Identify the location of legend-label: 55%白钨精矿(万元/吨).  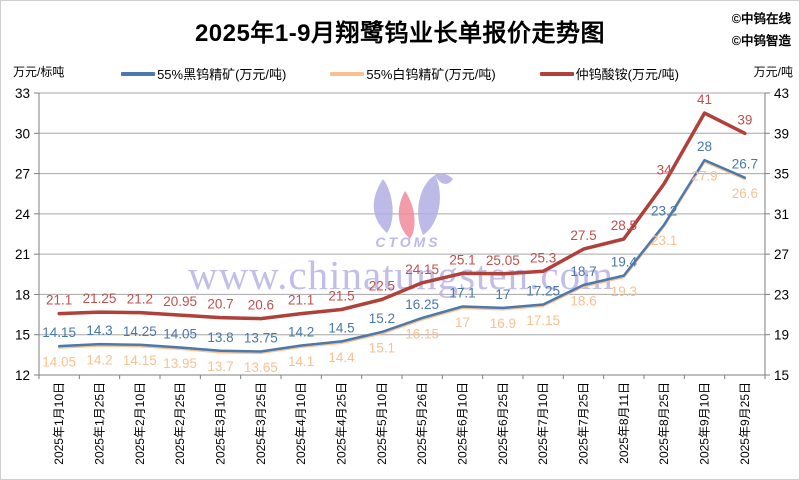
(431, 74).